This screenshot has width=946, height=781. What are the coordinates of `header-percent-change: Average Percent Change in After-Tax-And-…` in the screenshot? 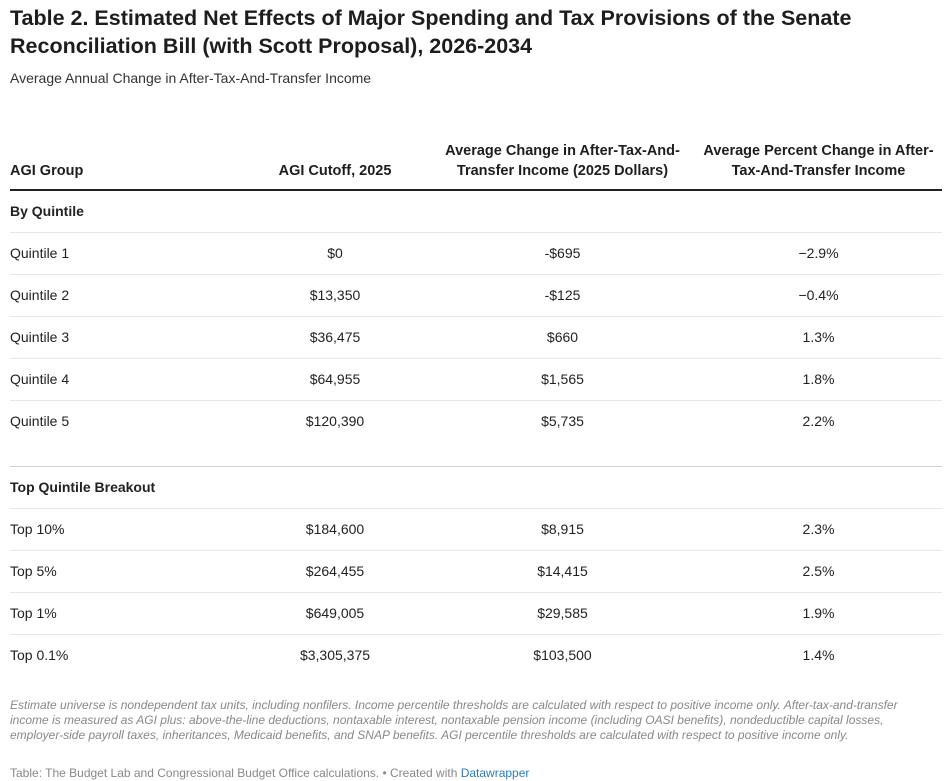 It's located at (818, 154).